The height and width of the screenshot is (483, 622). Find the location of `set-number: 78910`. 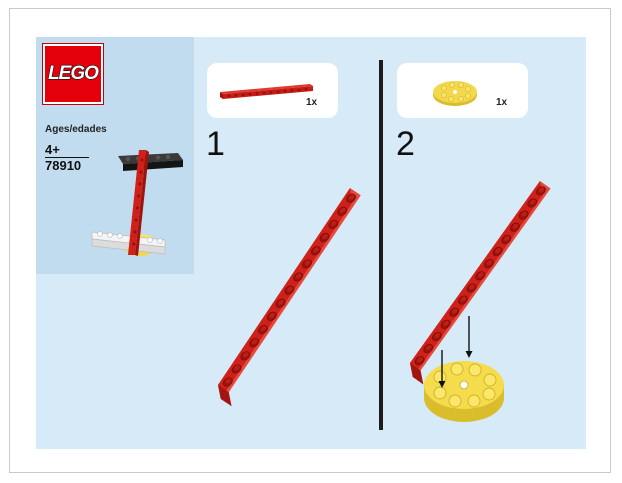

set-number: 78910 is located at coordinates (63, 165).